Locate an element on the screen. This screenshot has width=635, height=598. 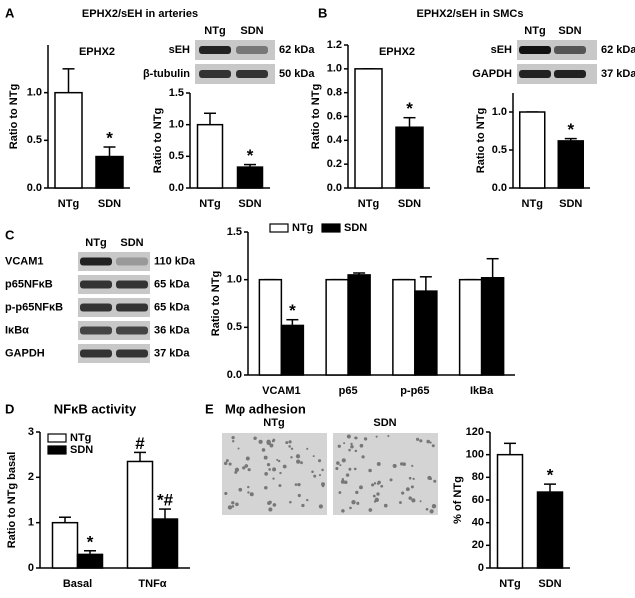
y-tick-label: 1.0 is located at coordinates (34, 93).